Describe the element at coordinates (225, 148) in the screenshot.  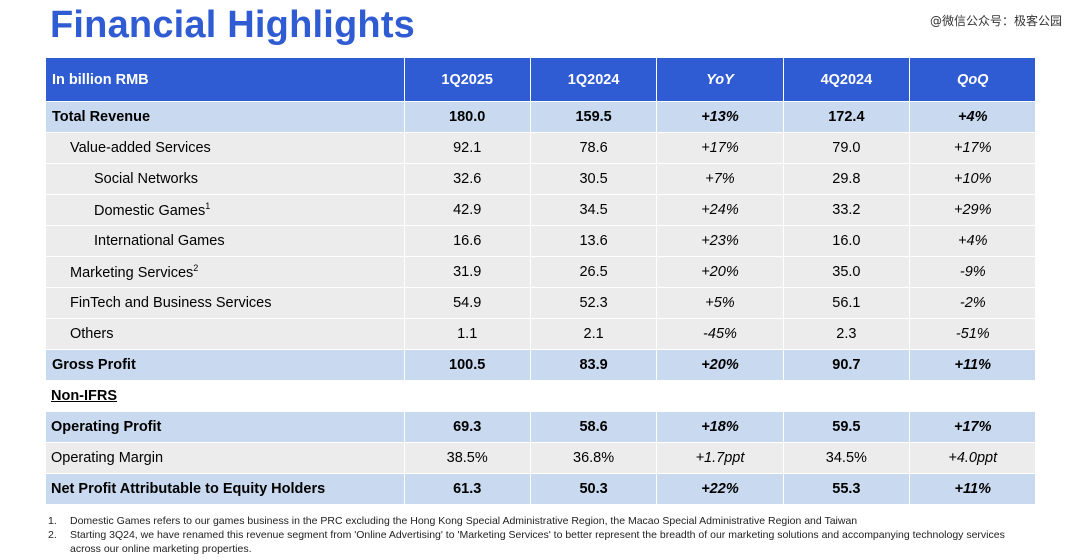
I see `row-label: Value-added Services` at that location.